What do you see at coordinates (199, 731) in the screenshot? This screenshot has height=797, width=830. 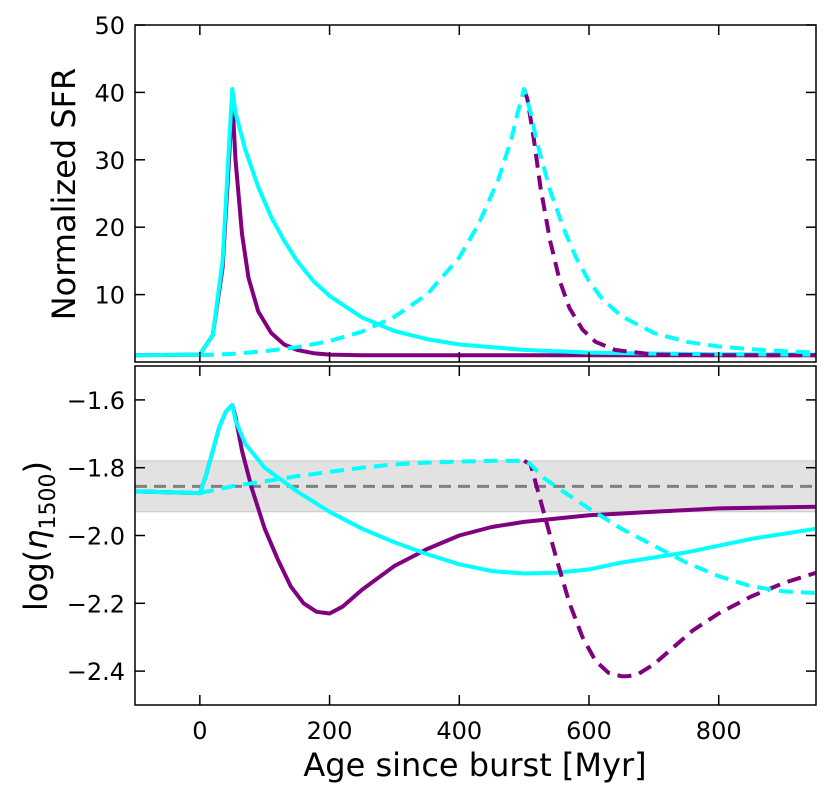 I see `eta-xtick-label-0: 0` at bounding box center [199, 731].